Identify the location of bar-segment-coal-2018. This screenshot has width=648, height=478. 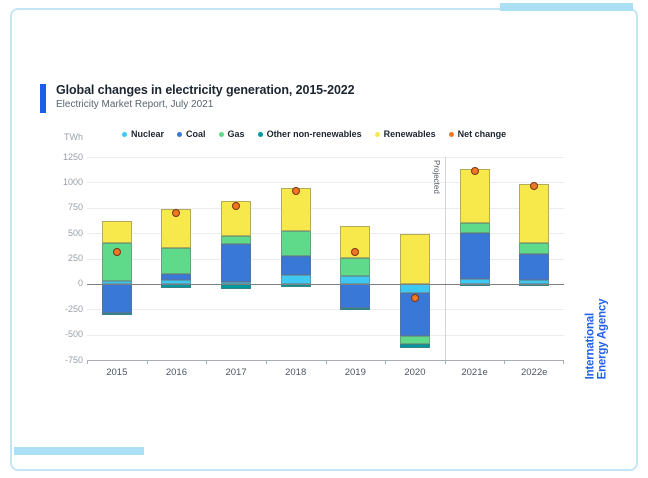
(295, 265).